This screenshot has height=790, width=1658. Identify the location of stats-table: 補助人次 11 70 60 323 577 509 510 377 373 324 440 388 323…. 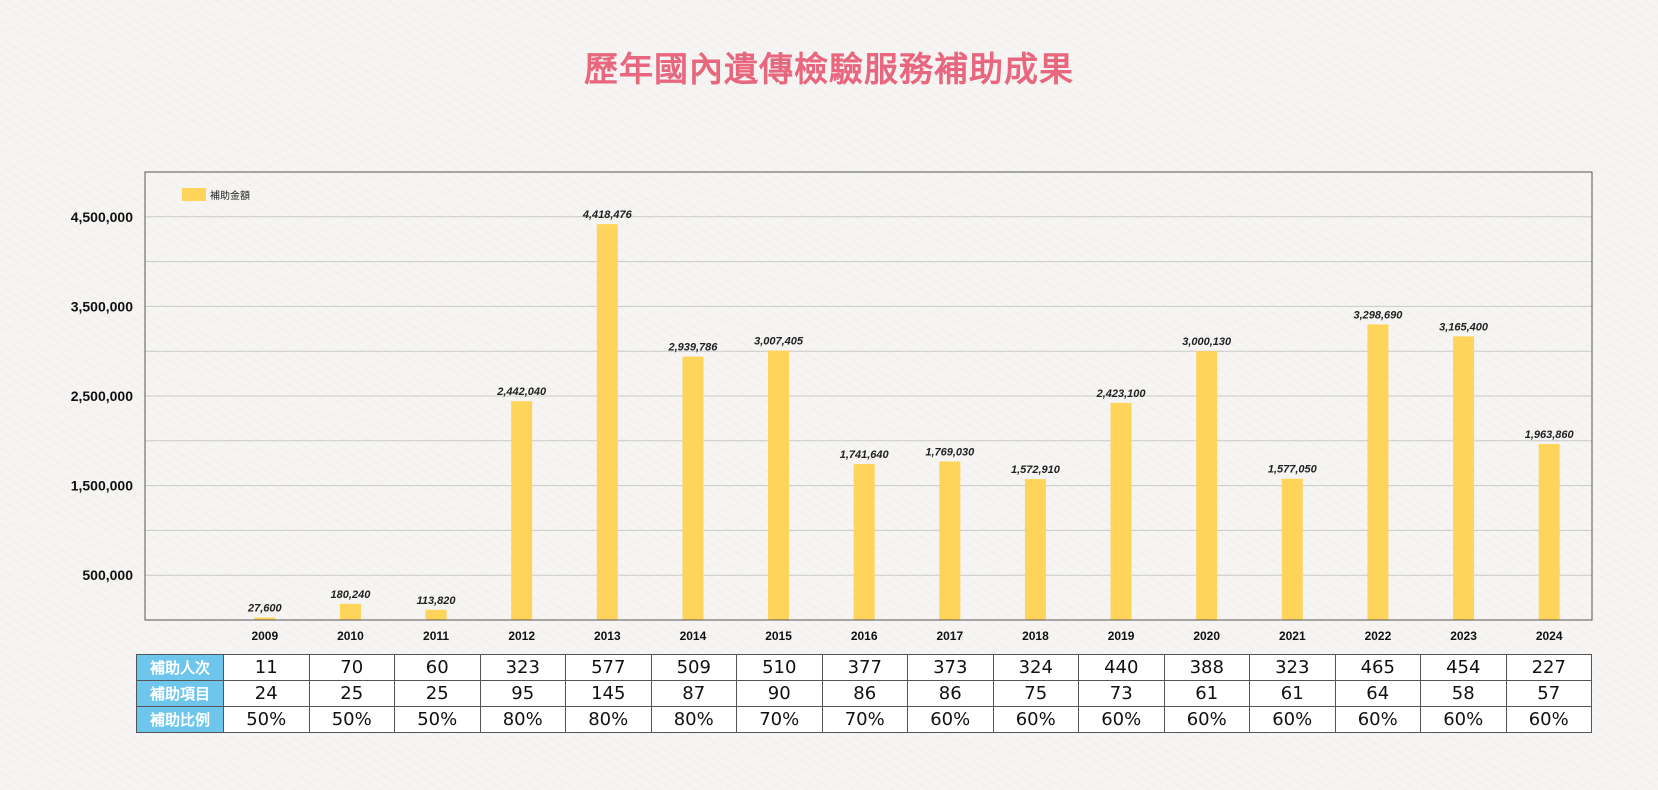
(864, 693).